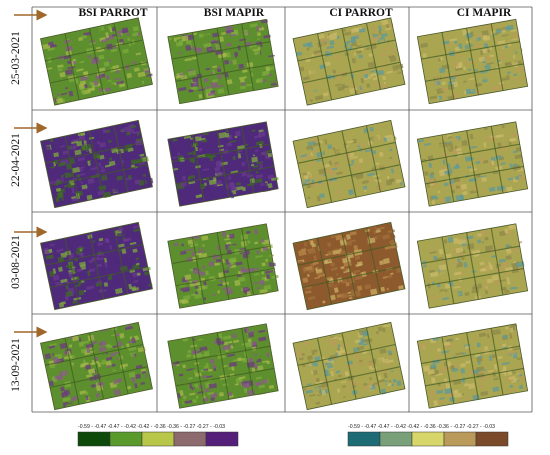 The width and height of the screenshot is (550, 455). Describe the element at coordinates (234, 13) in the screenshot. I see `column-header-bsi-mapir: BSI MAPIR` at that location.